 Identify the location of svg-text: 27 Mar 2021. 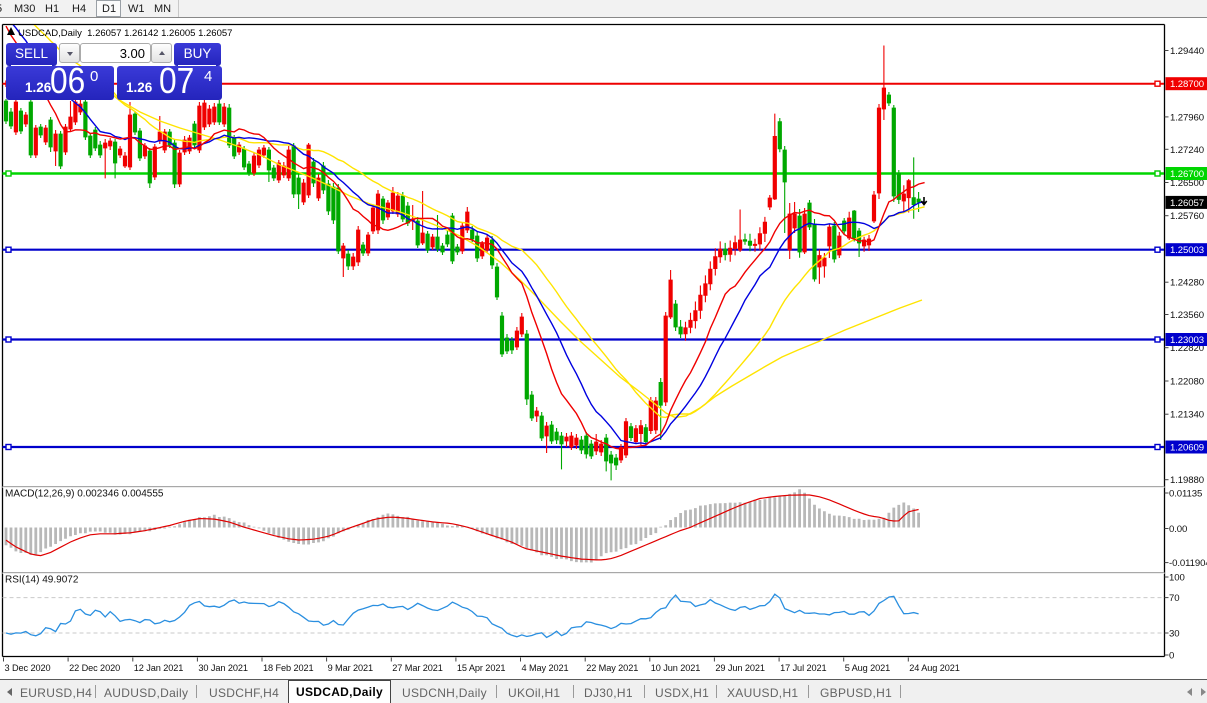
(417, 668).